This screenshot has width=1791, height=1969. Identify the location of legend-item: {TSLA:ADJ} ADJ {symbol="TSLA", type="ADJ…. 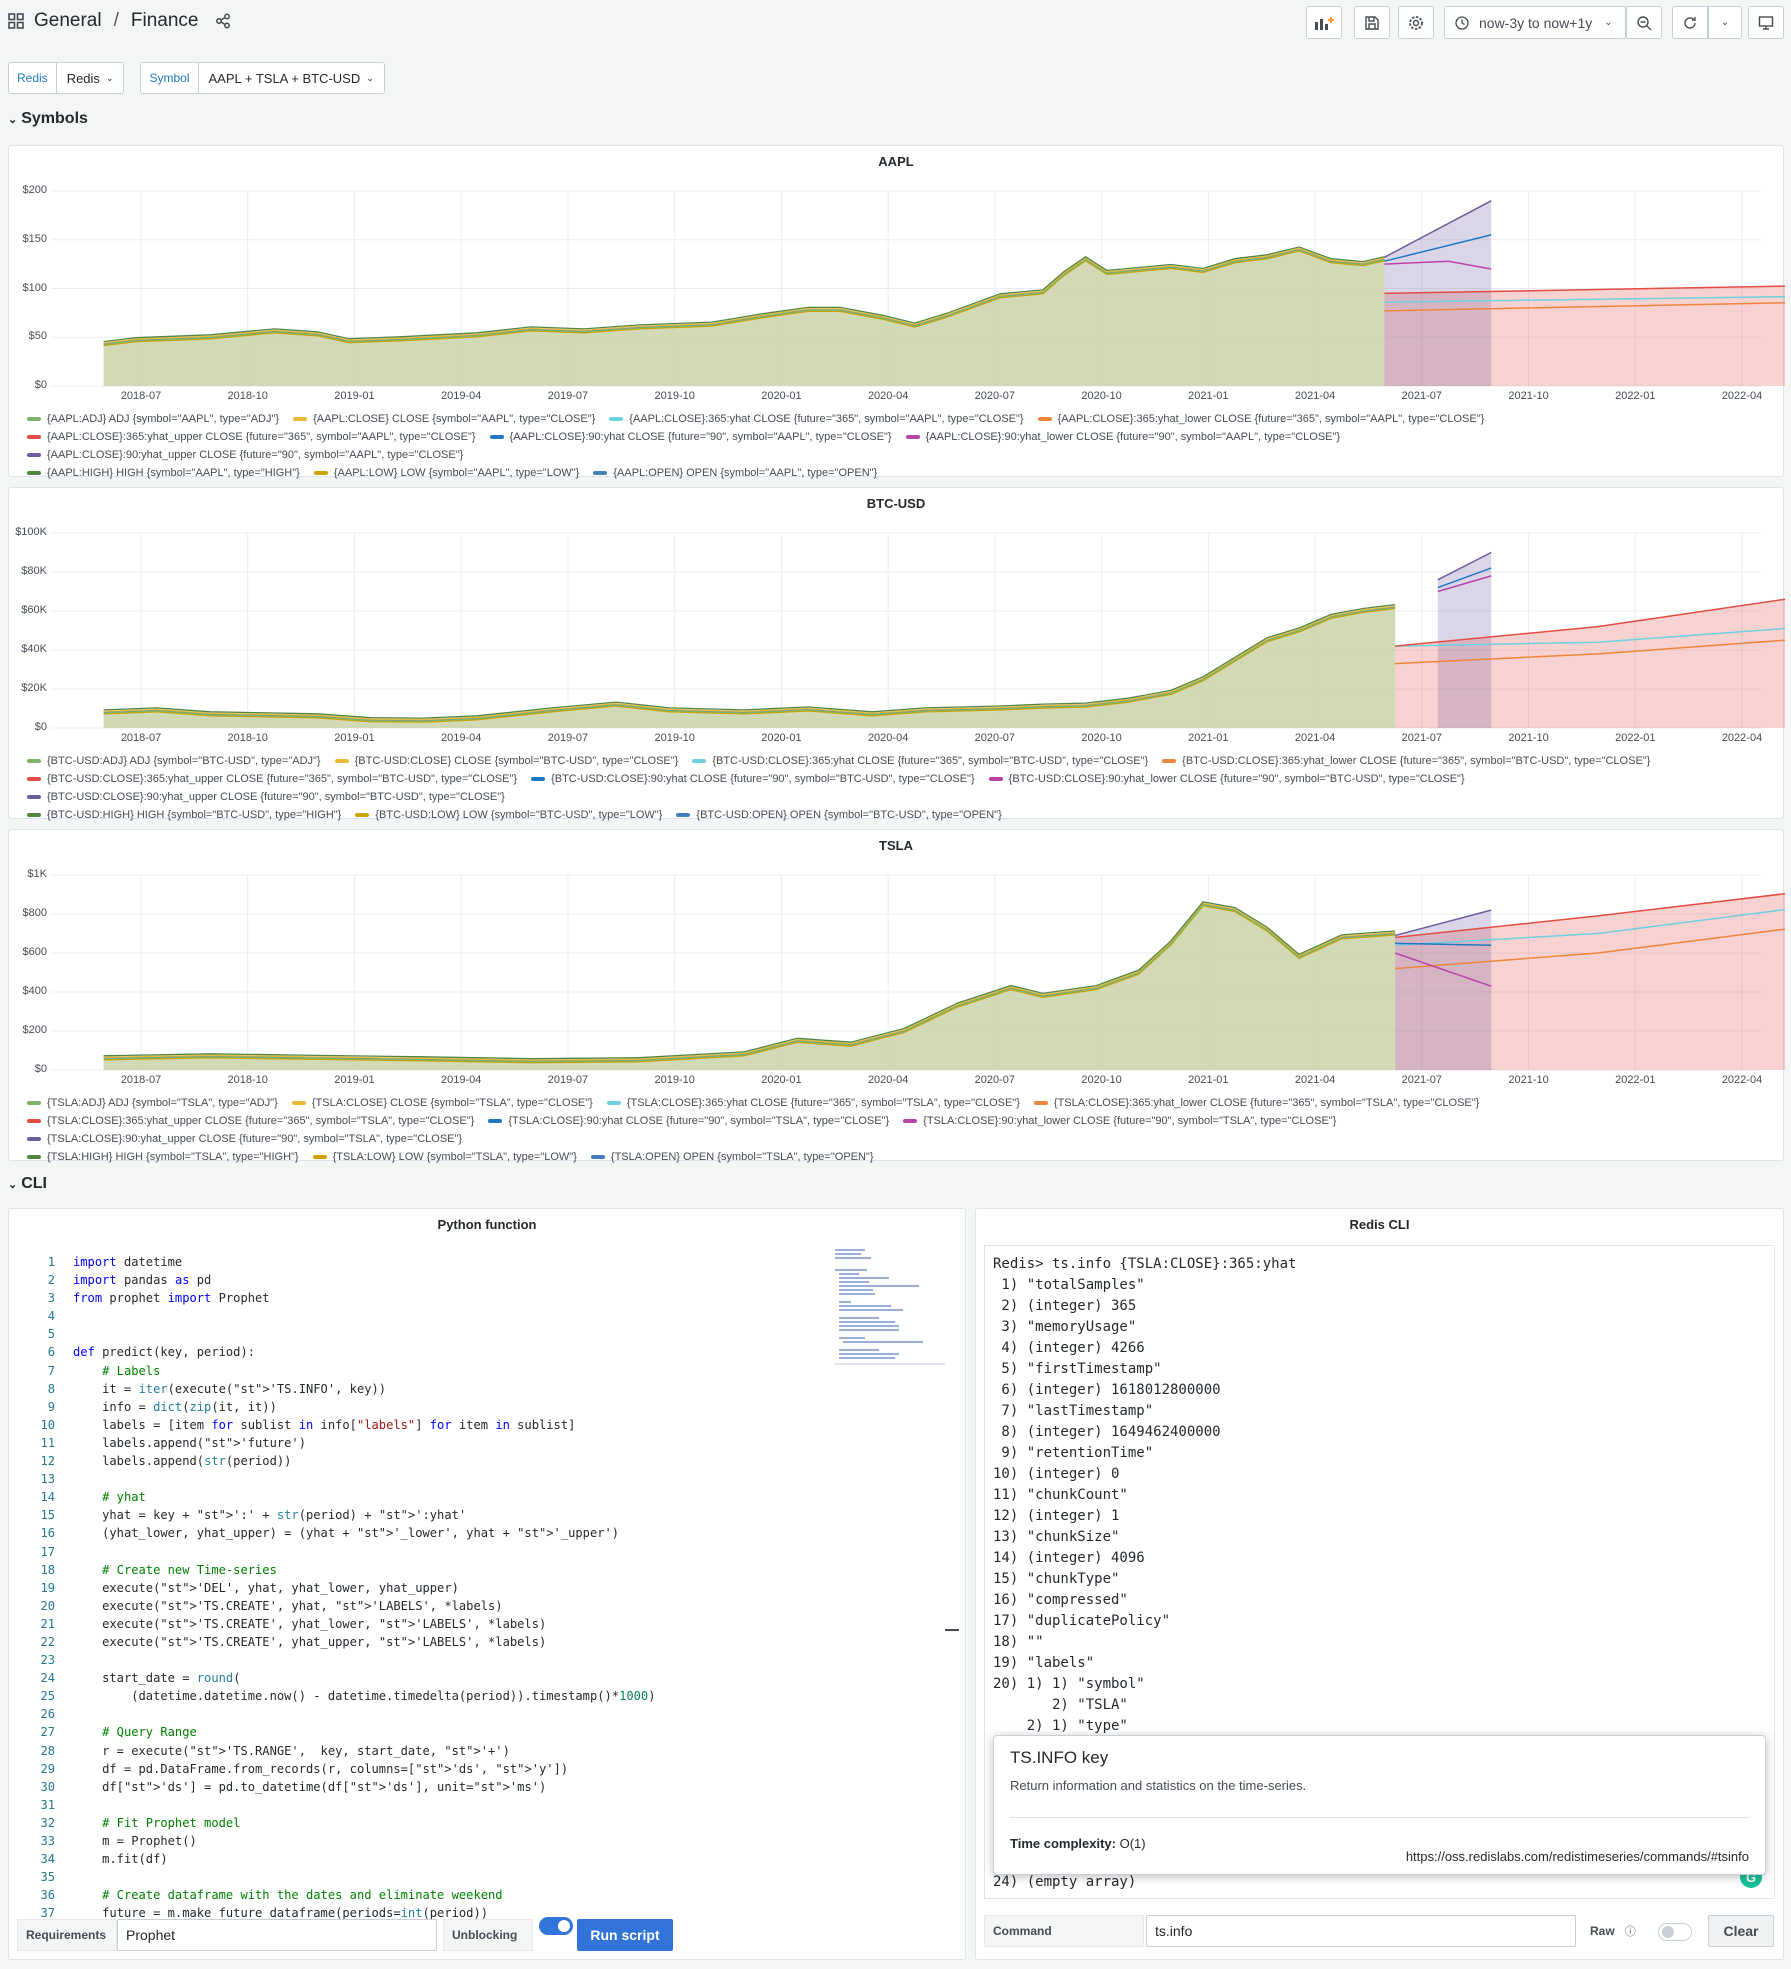
(152, 1103).